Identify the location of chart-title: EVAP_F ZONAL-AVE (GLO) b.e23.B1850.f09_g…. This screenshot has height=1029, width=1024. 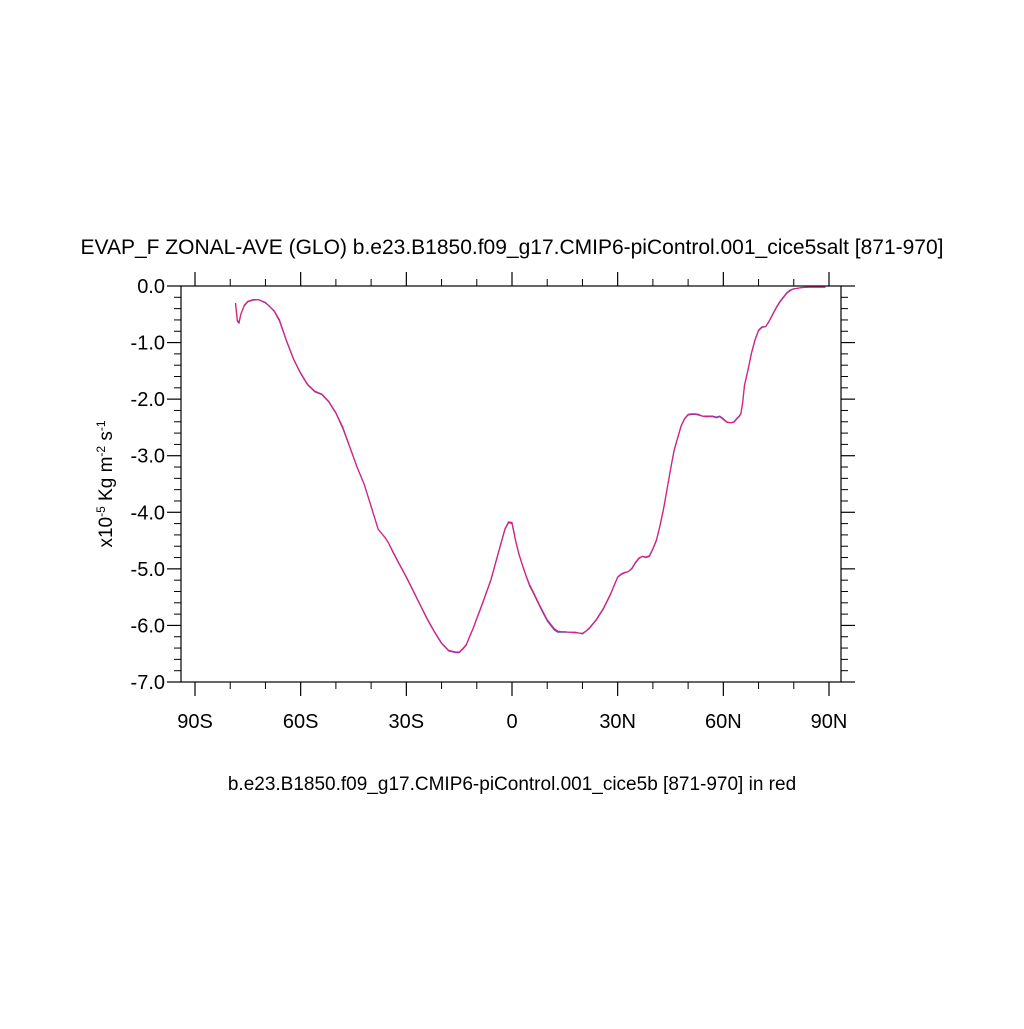
(511, 247).